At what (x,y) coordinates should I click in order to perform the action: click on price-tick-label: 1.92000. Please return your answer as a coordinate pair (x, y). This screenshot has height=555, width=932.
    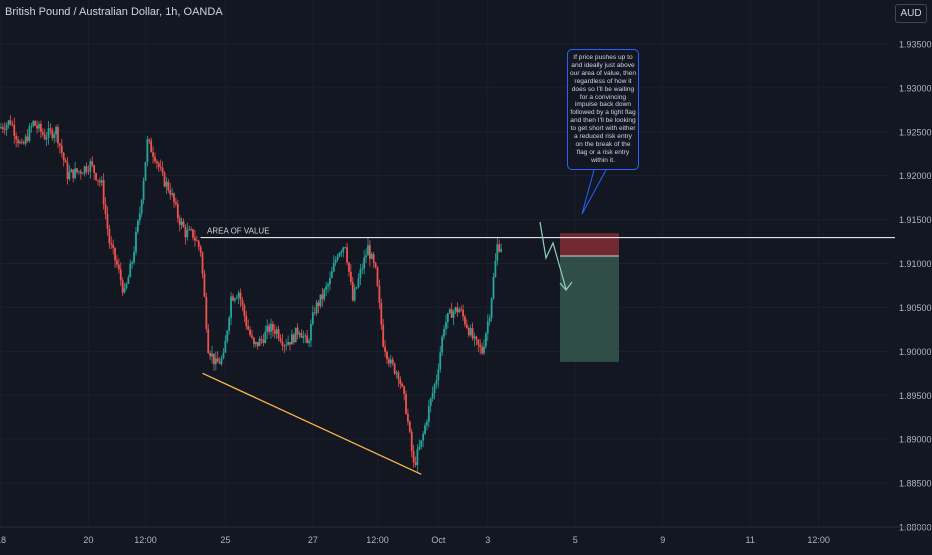
    Looking at the image, I should click on (915, 176).